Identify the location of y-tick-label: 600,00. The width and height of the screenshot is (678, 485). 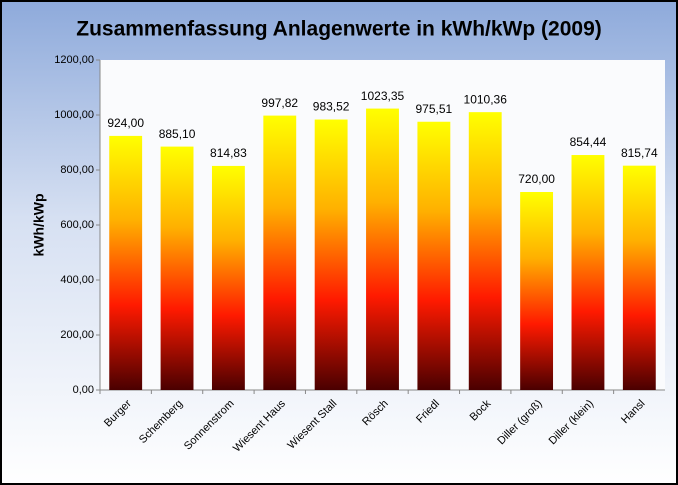
(77, 225).